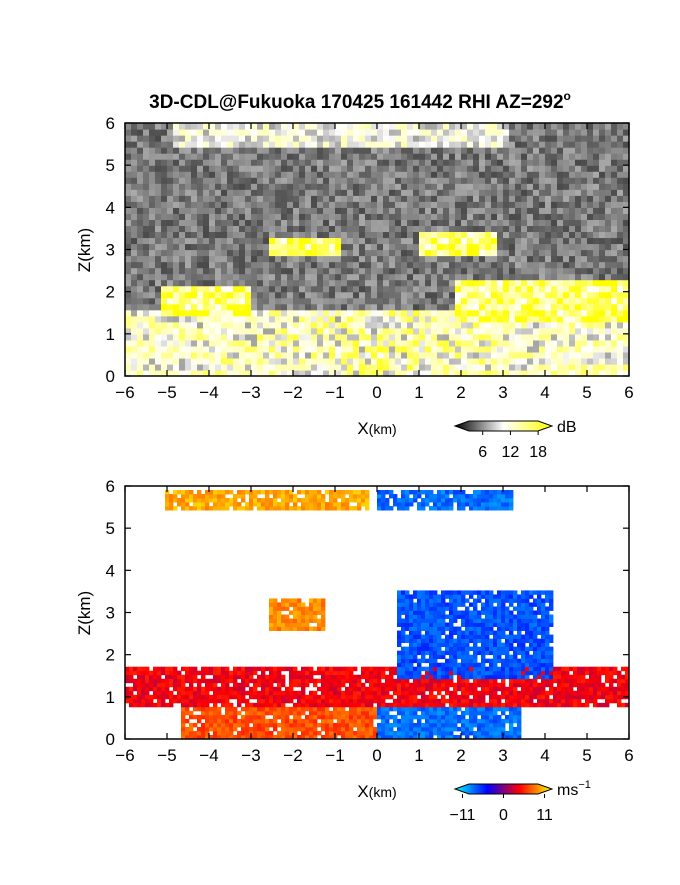  What do you see at coordinates (538, 452) in the screenshot?
I see `colorbar-tick-label: 18` at bounding box center [538, 452].